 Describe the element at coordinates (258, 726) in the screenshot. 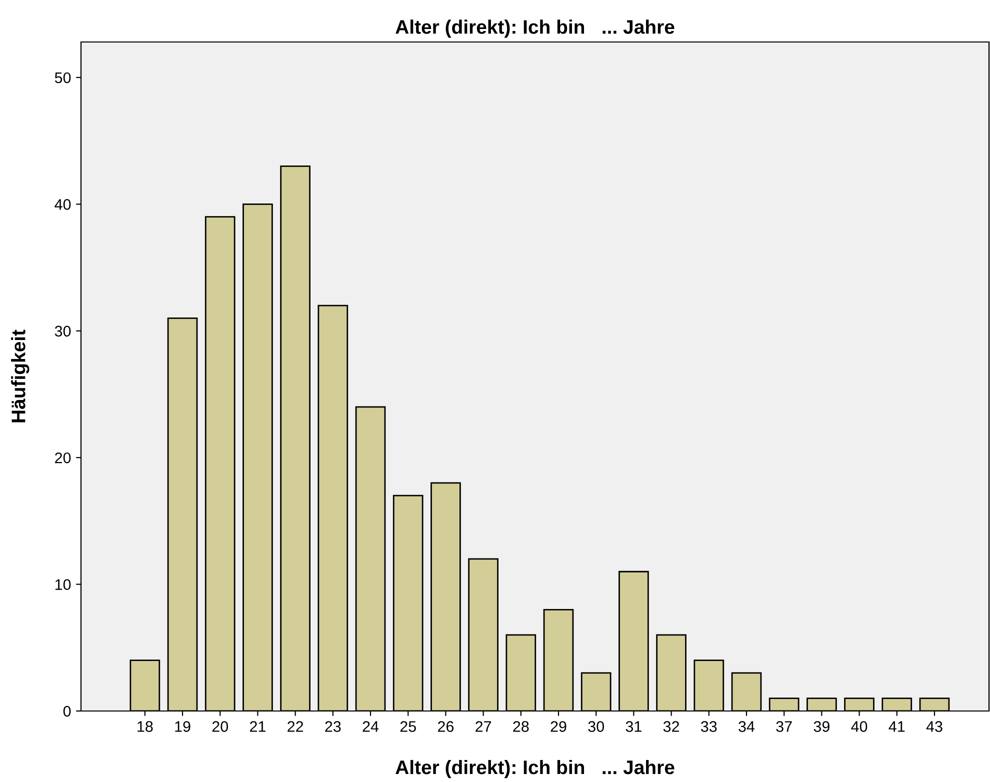

I see `x-tick-label: 21` at that location.